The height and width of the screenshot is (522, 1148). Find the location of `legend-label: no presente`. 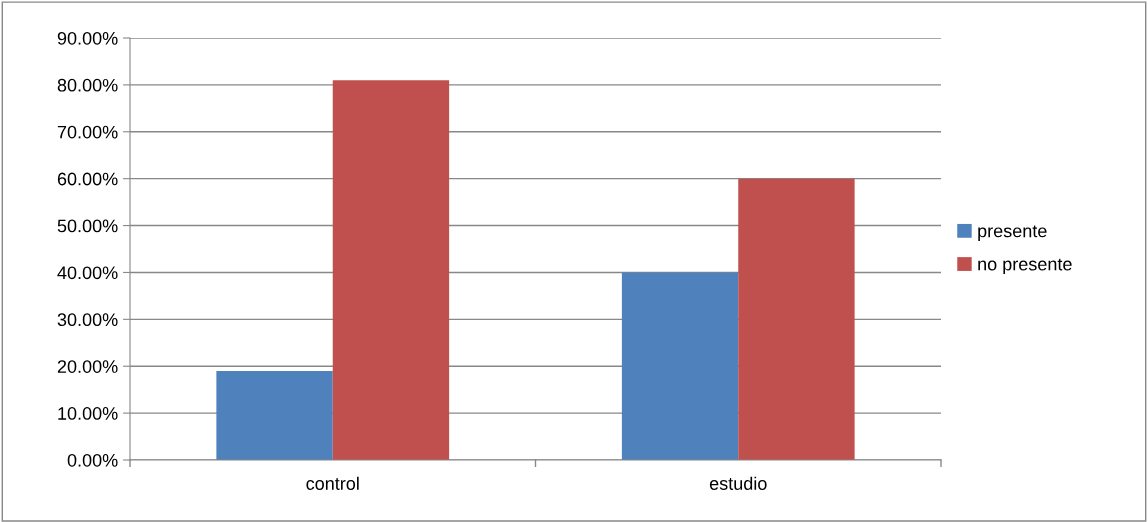

legend-label: no presente is located at coordinates (1025, 266).